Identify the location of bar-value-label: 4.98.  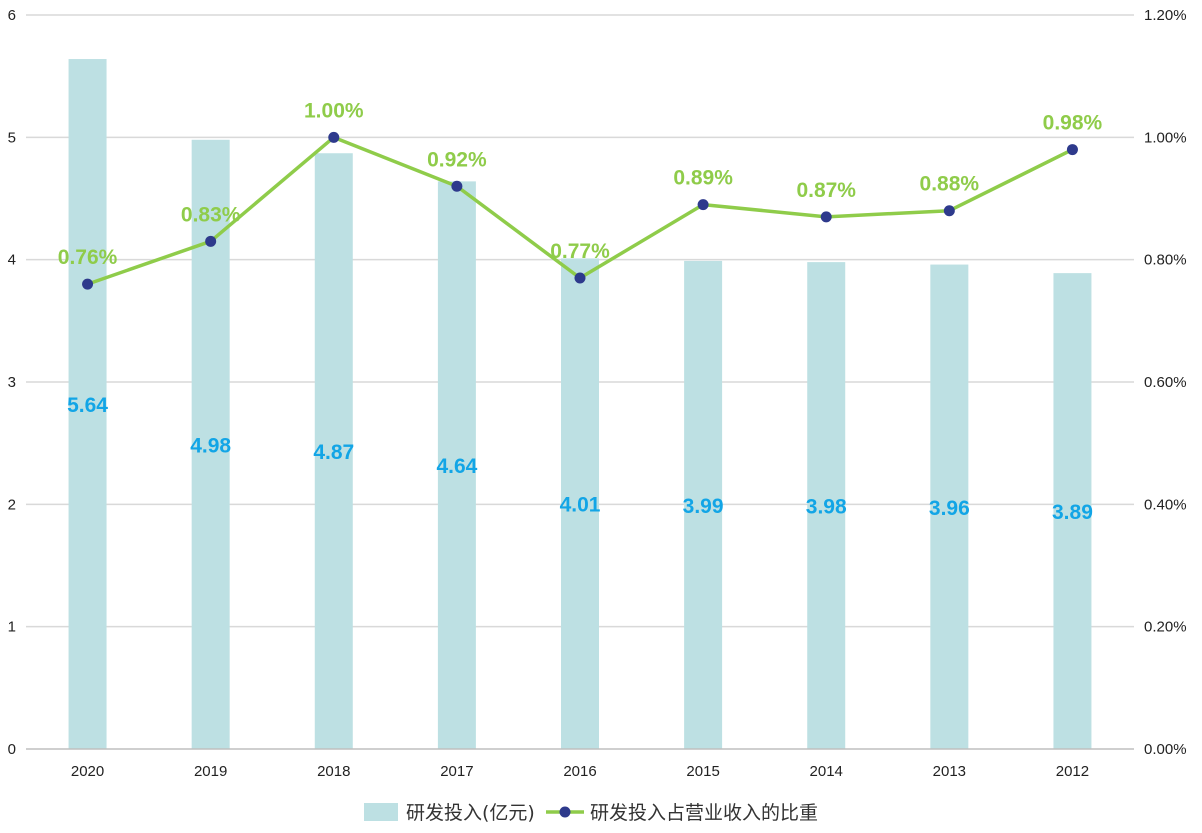
(210, 445).